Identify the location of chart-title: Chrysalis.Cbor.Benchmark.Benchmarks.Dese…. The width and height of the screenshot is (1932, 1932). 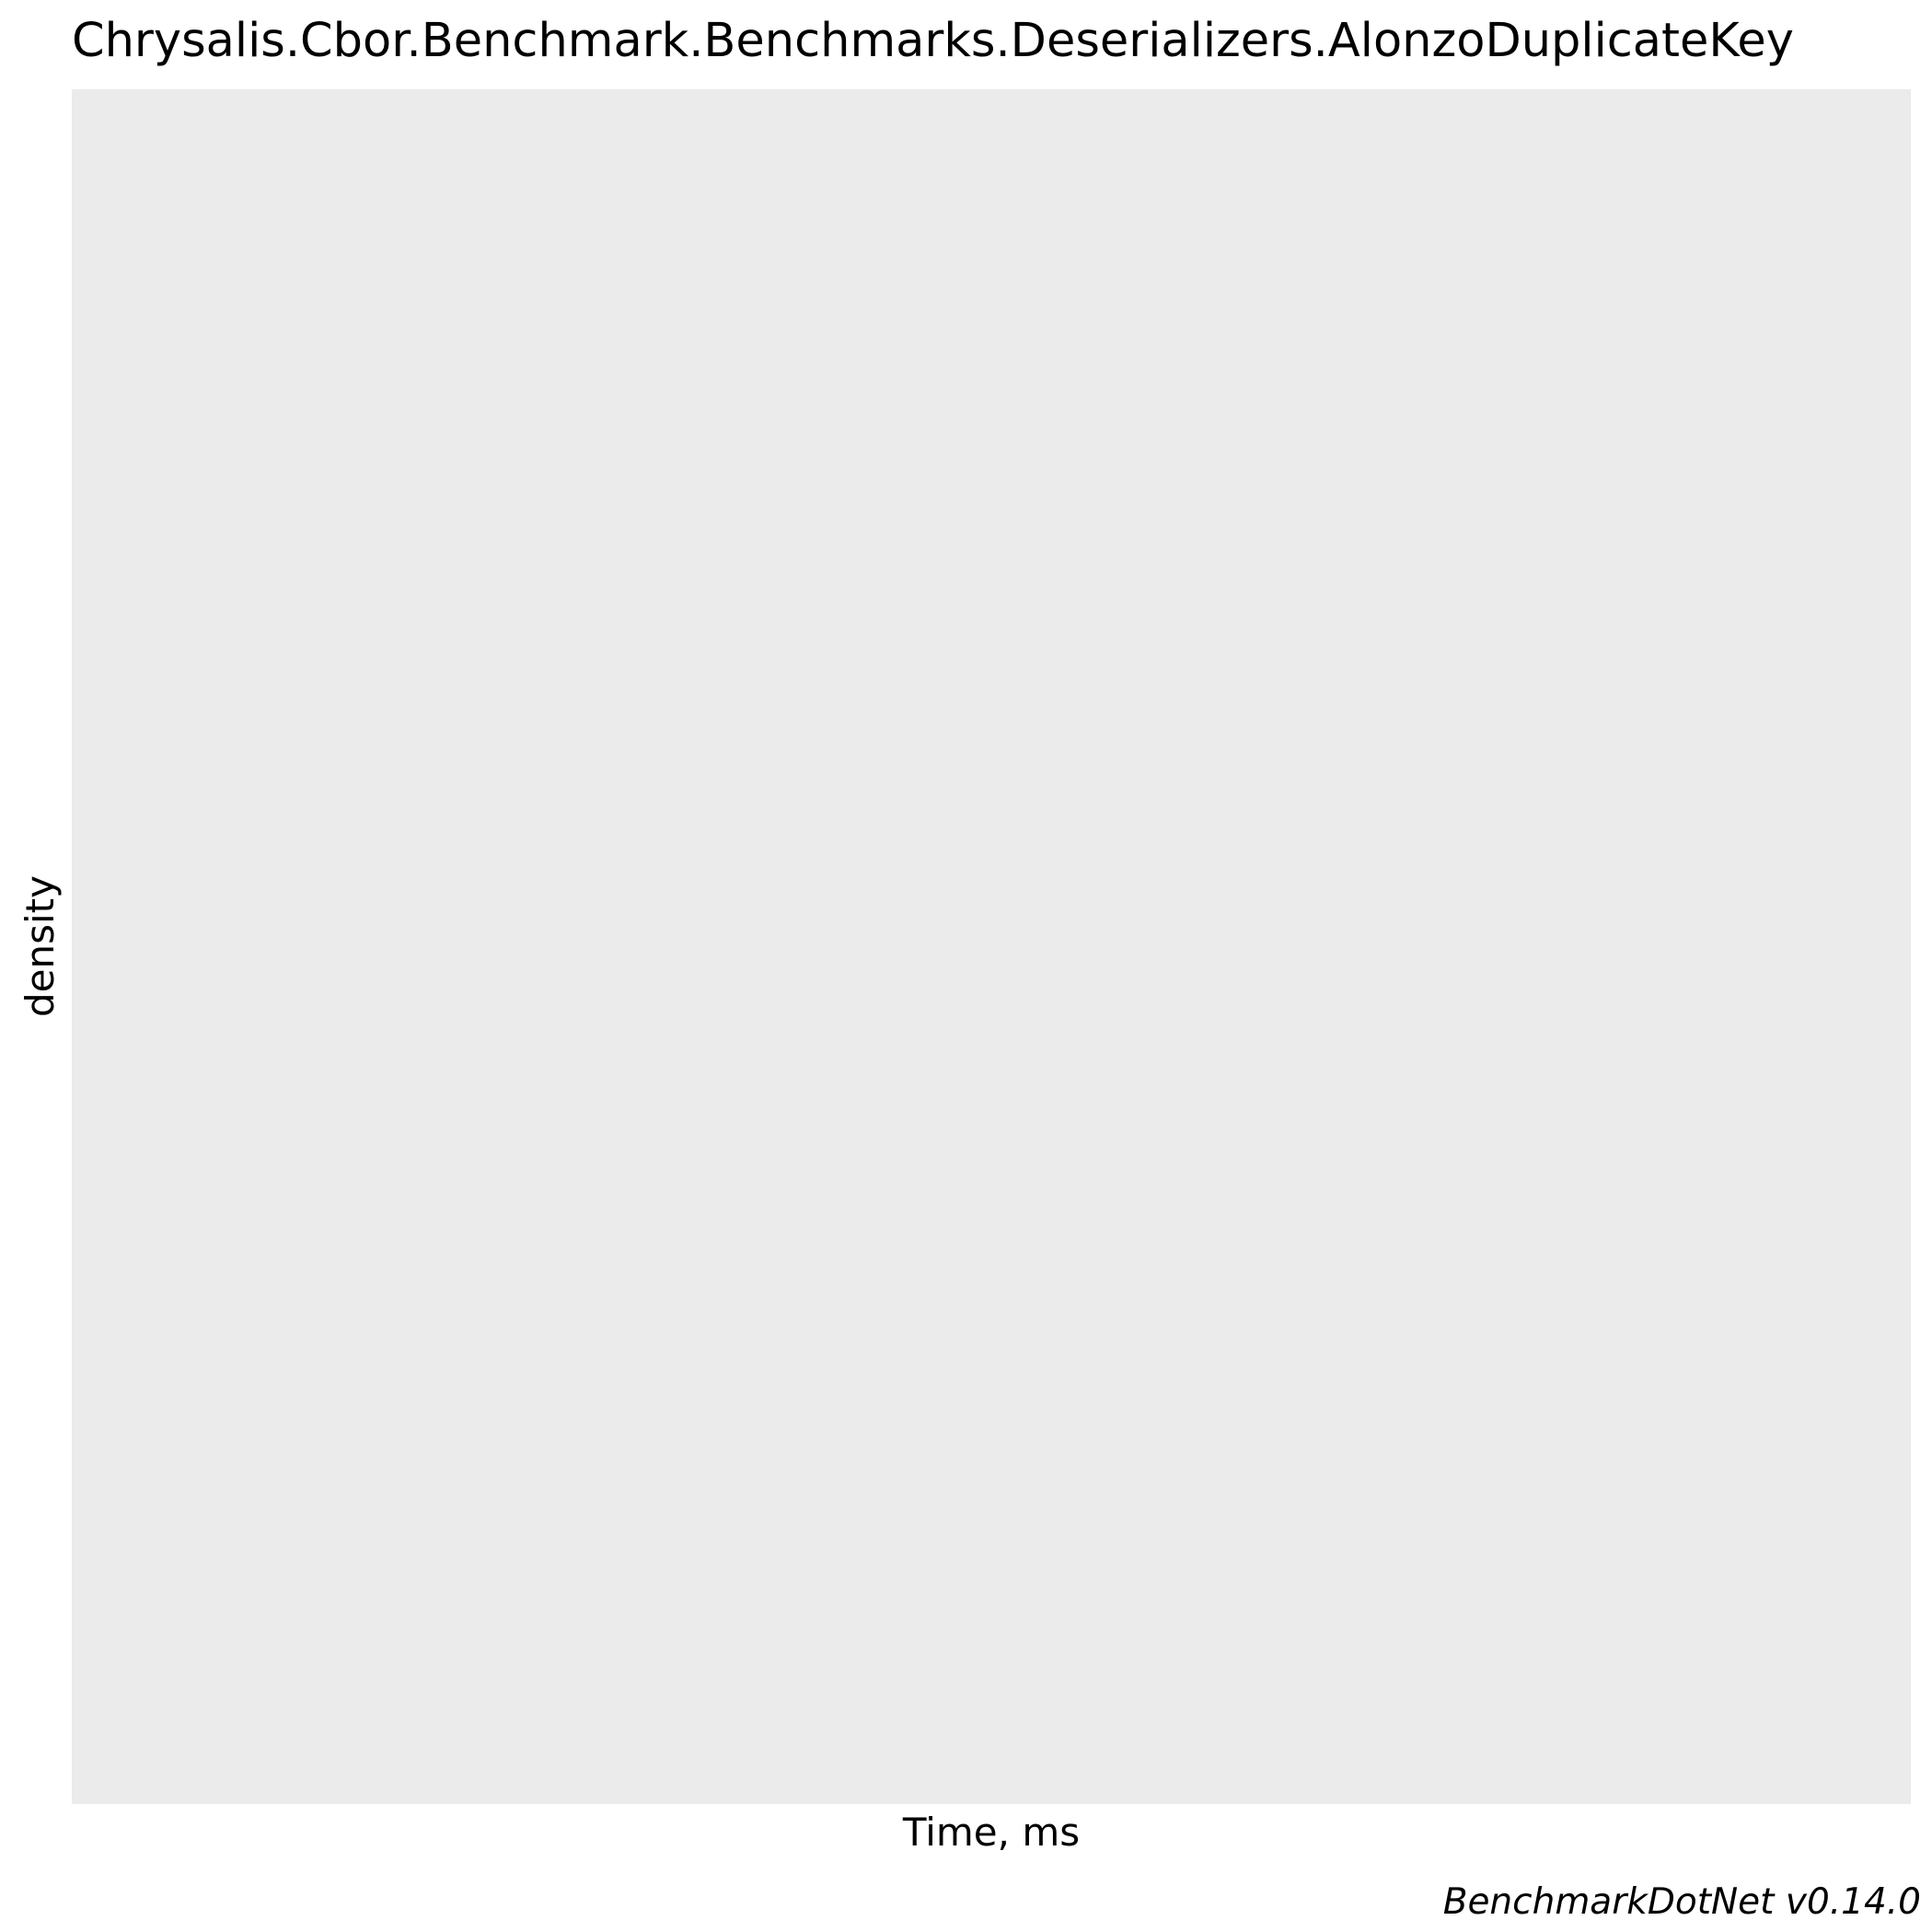
(933, 41).